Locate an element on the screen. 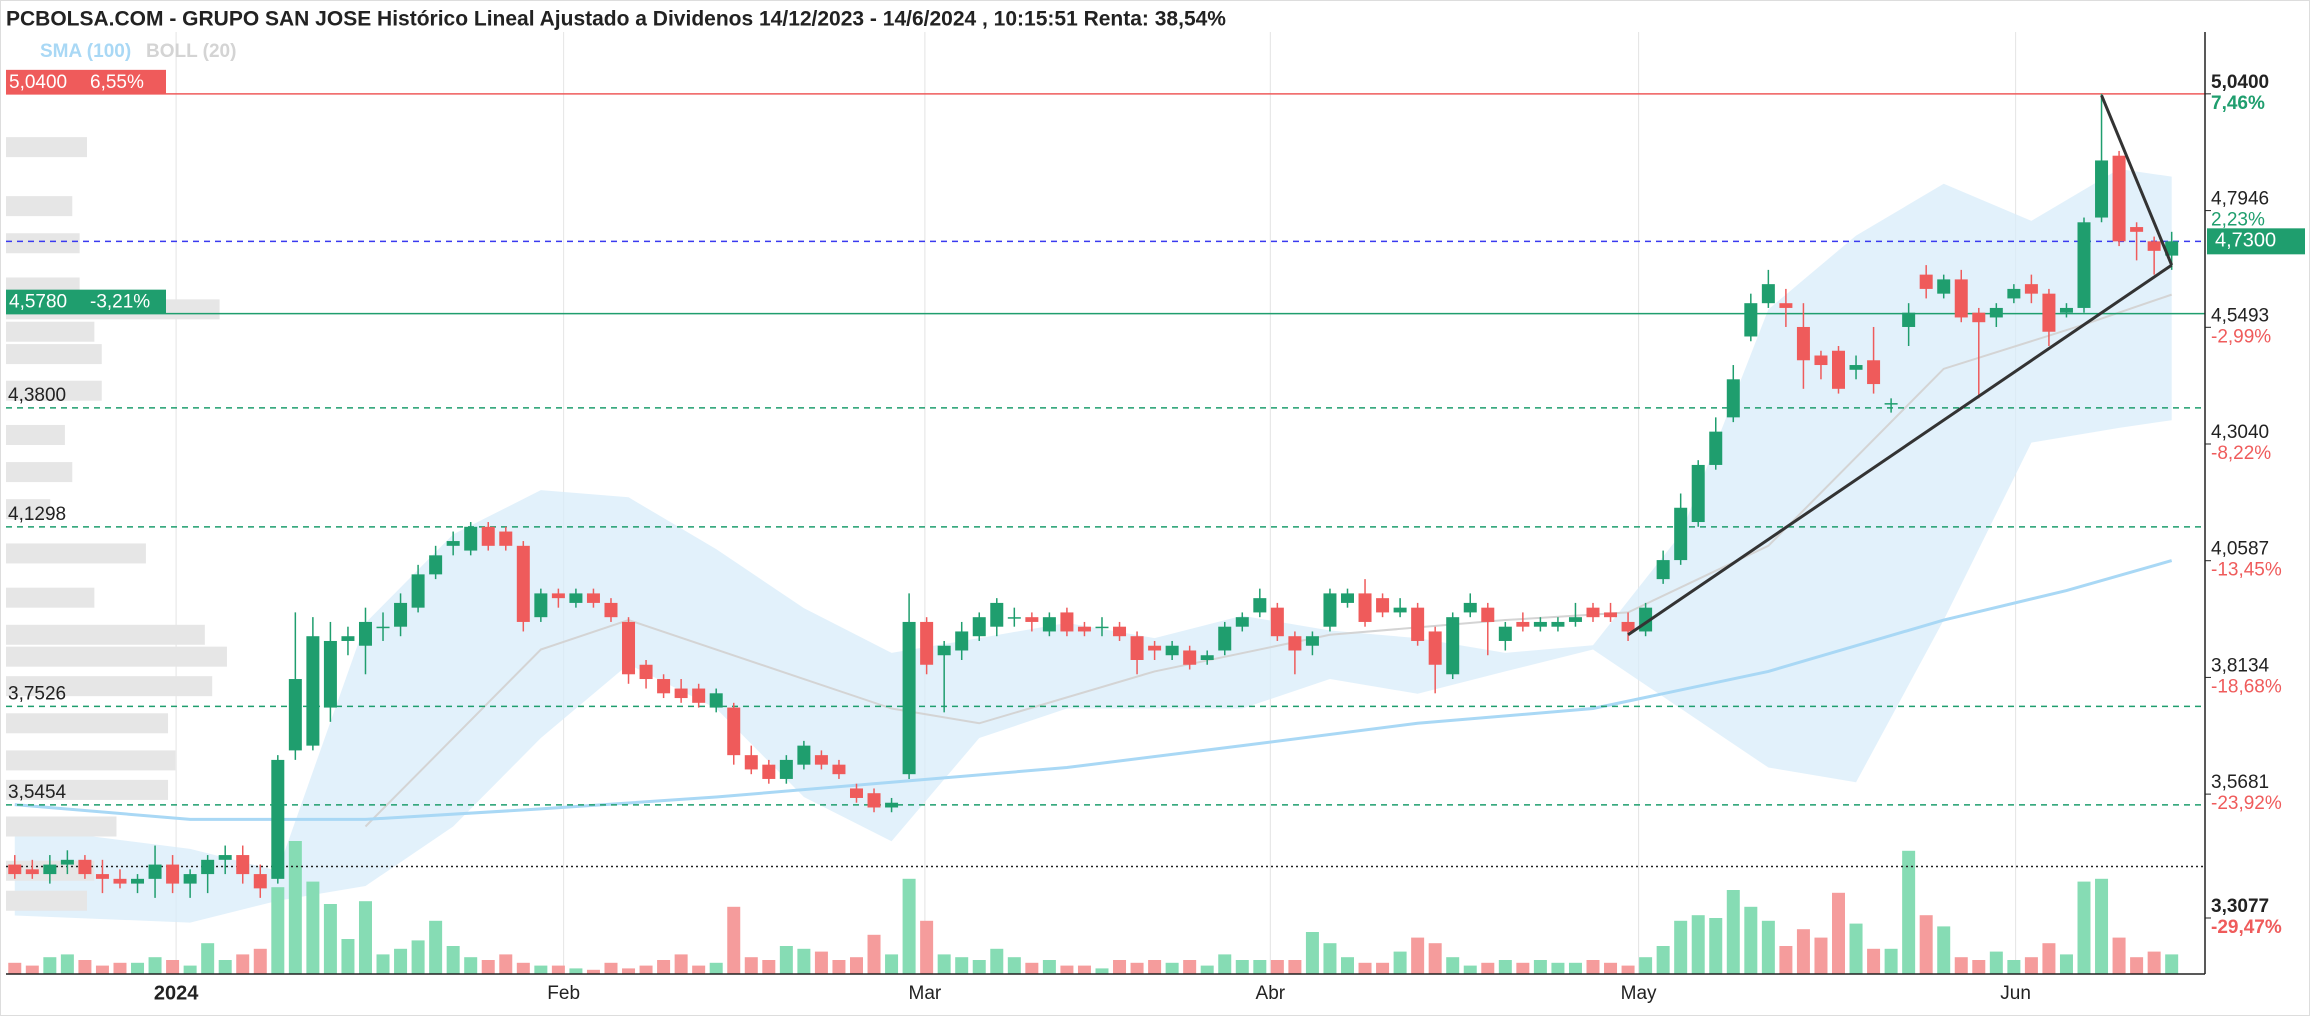 This screenshot has width=2310, height=1016. y-tick-pct: -13,45% is located at coordinates (2246, 570).